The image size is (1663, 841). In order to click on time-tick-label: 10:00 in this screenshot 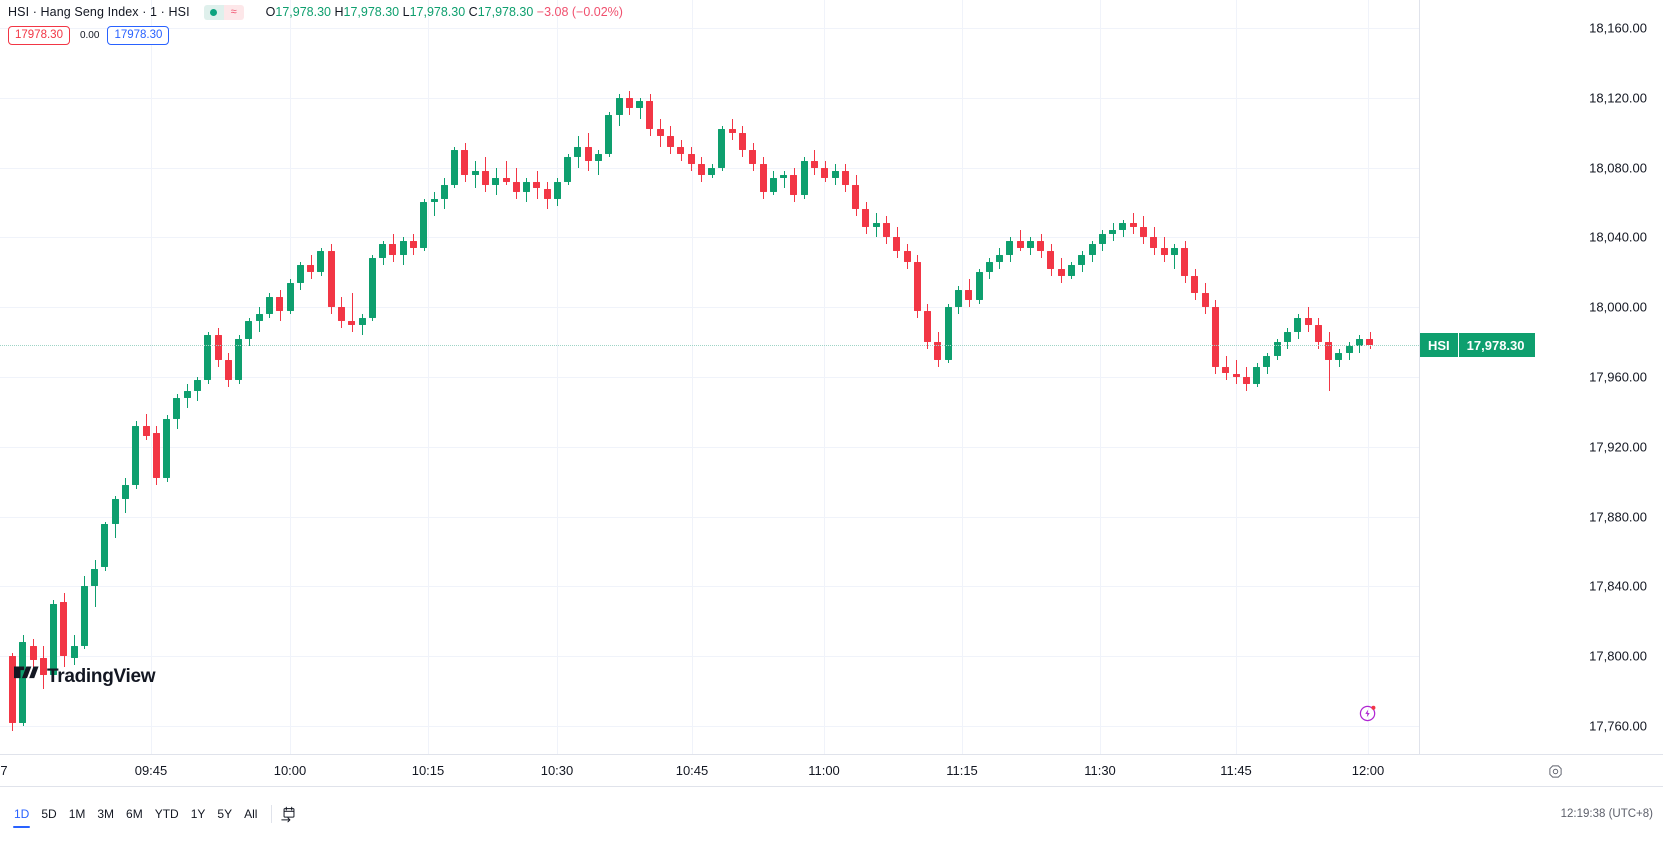, I will do `click(290, 770)`.